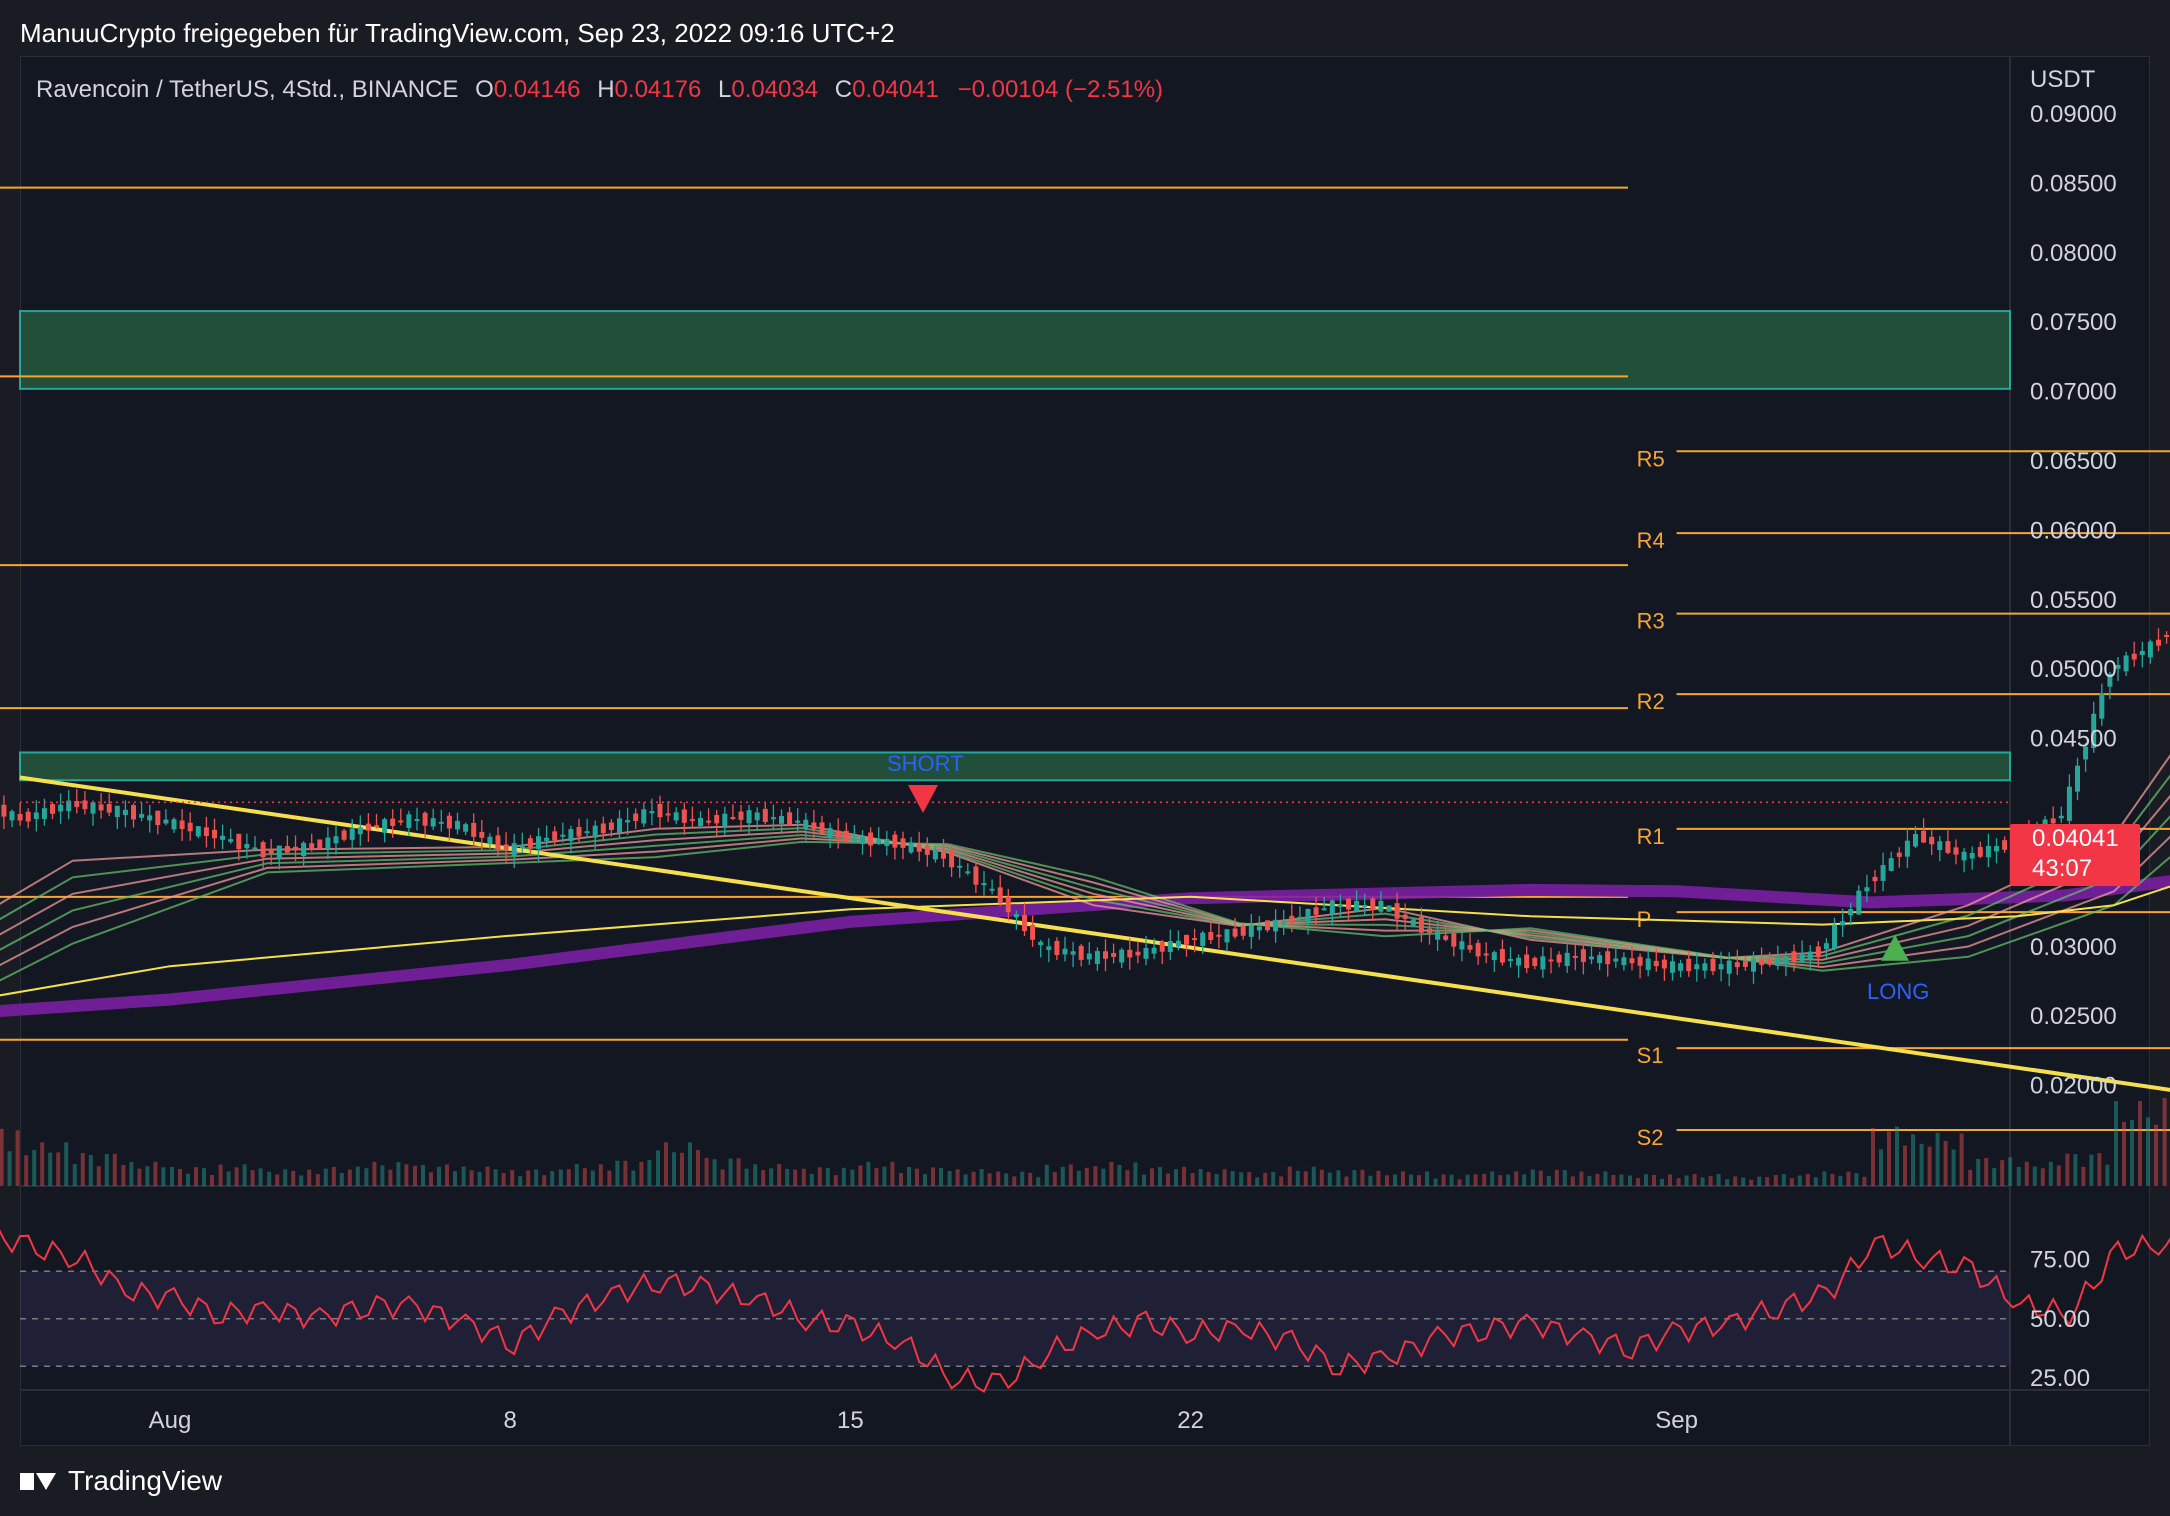 The image size is (2170, 1516). Describe the element at coordinates (1895, 947) in the screenshot. I see `long-signal-icon` at that location.